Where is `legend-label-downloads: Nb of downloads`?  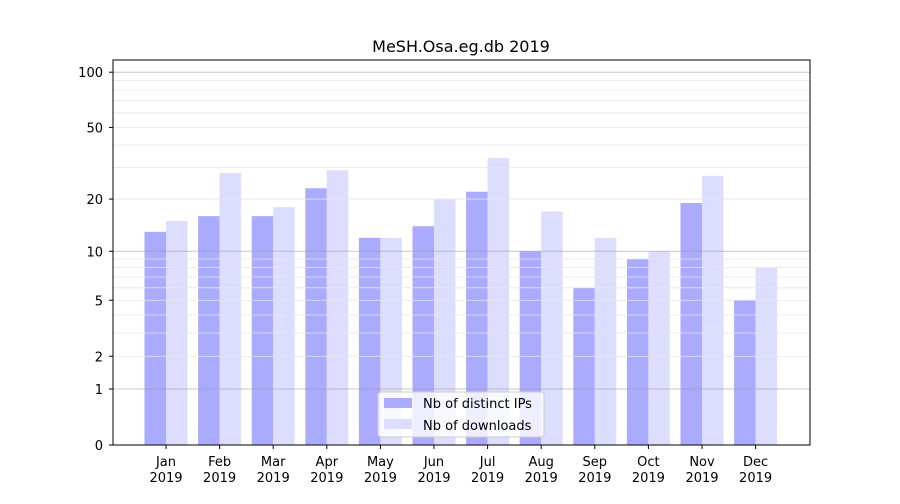
legend-label-downloads: Nb of downloads is located at coordinates (477, 426).